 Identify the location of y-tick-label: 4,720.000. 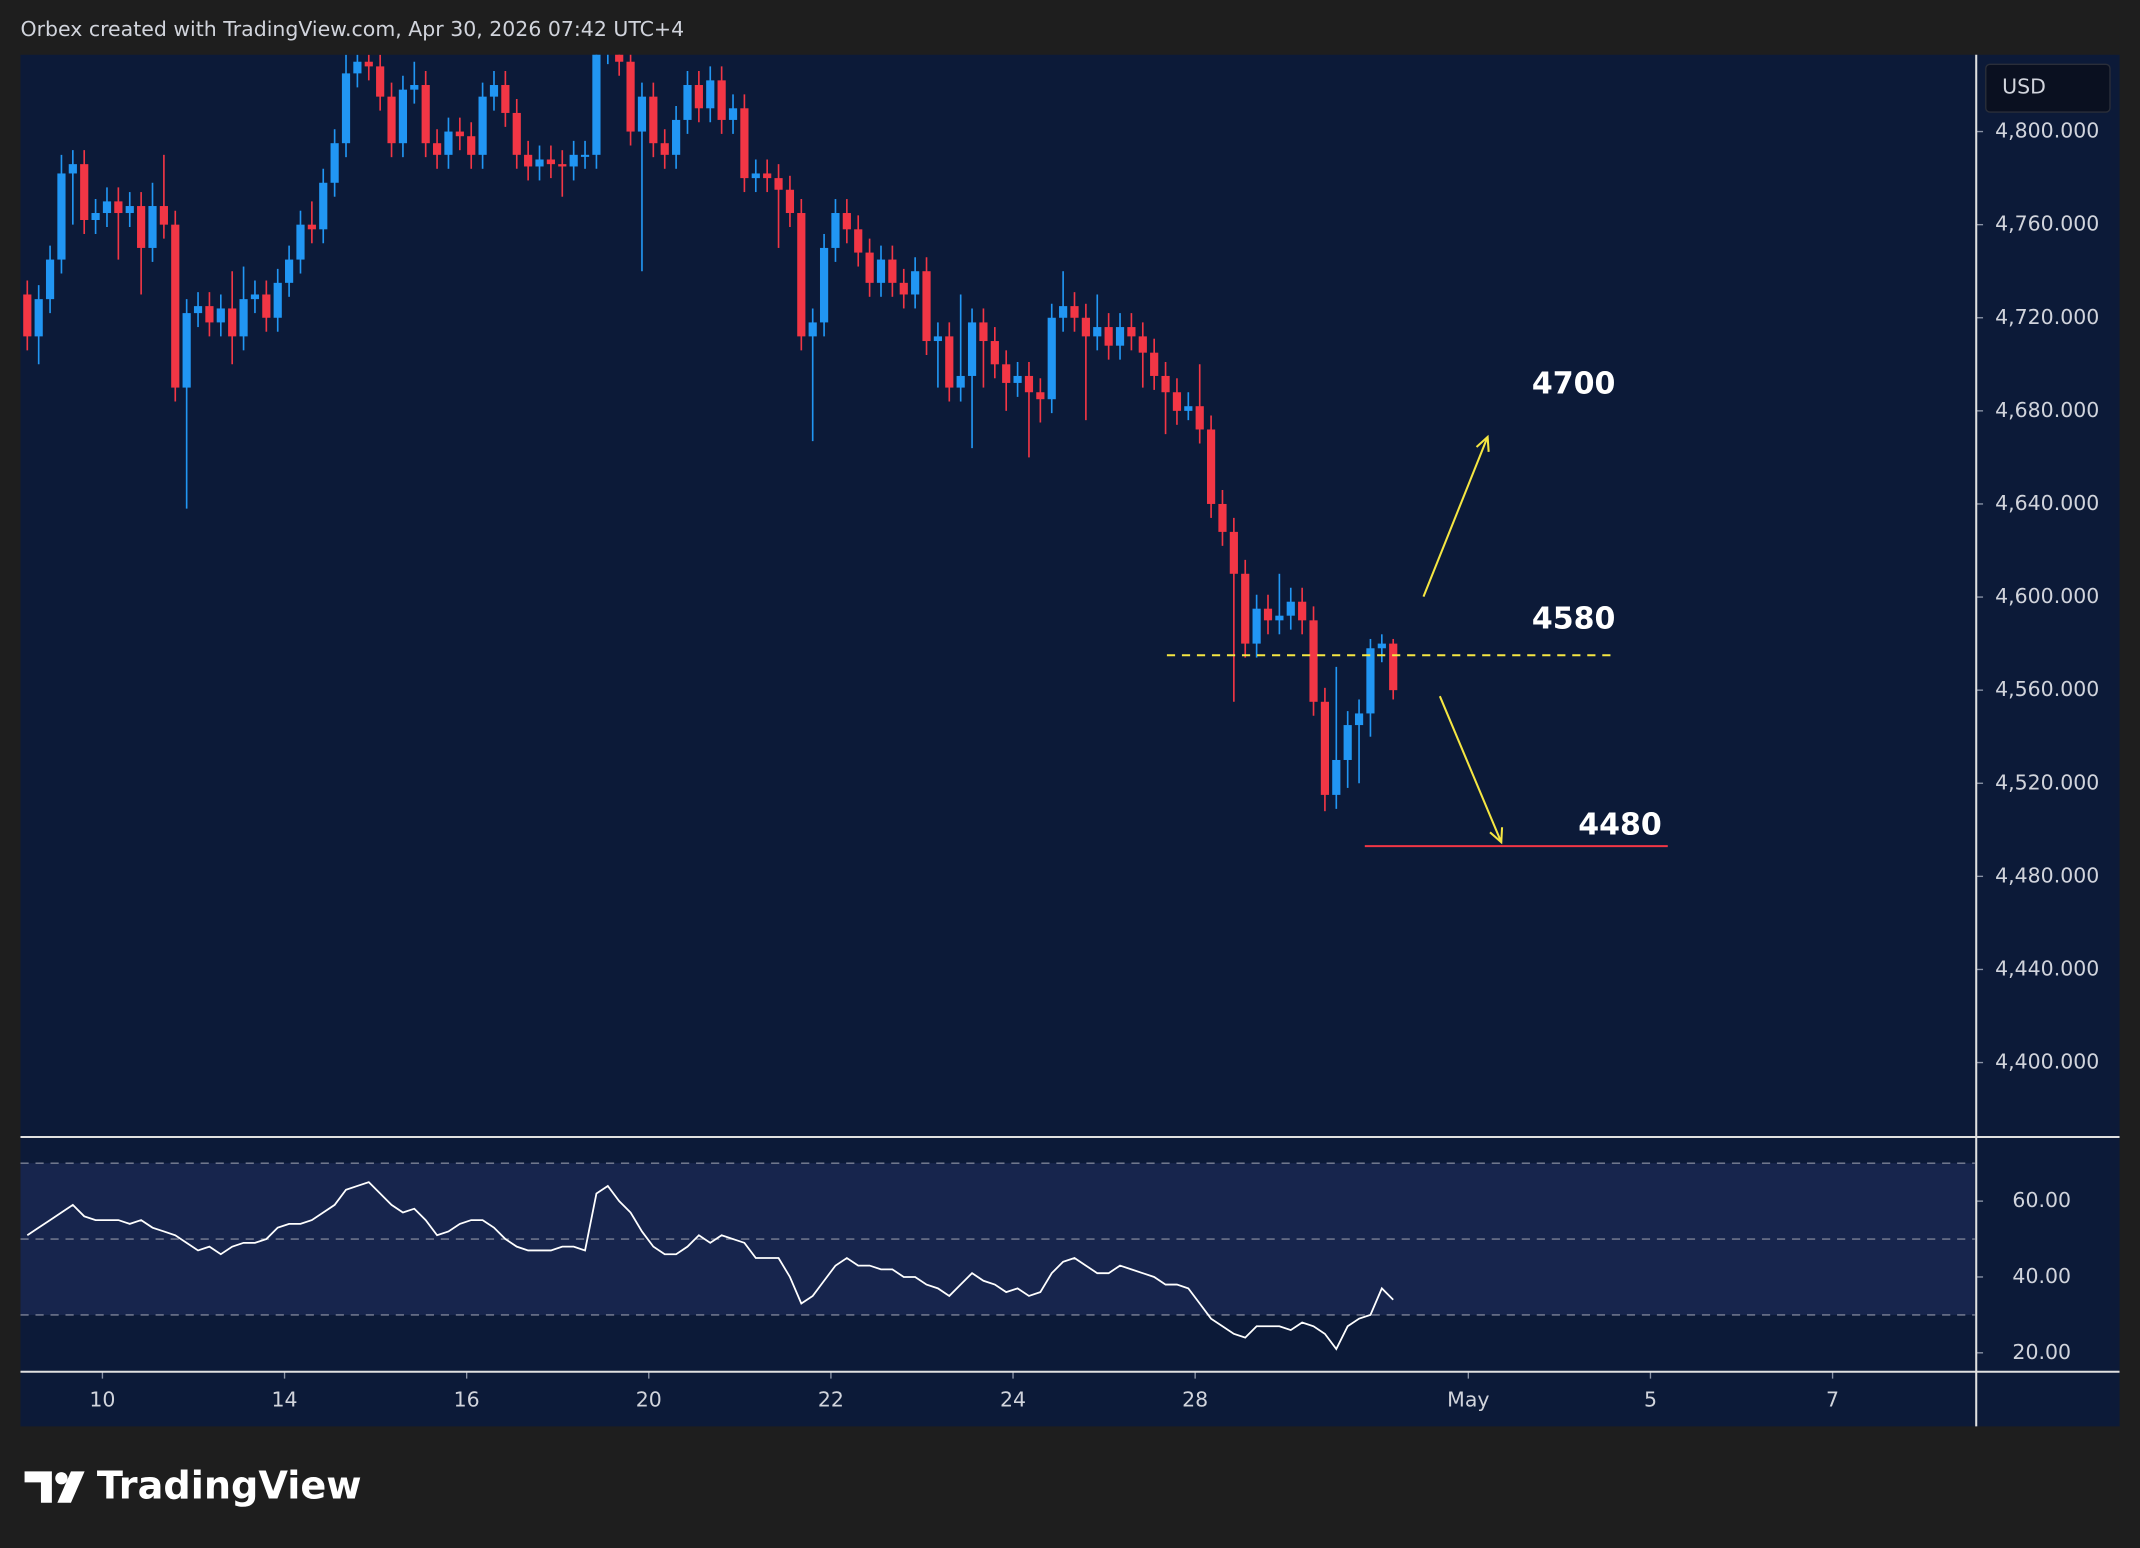
(2047, 317).